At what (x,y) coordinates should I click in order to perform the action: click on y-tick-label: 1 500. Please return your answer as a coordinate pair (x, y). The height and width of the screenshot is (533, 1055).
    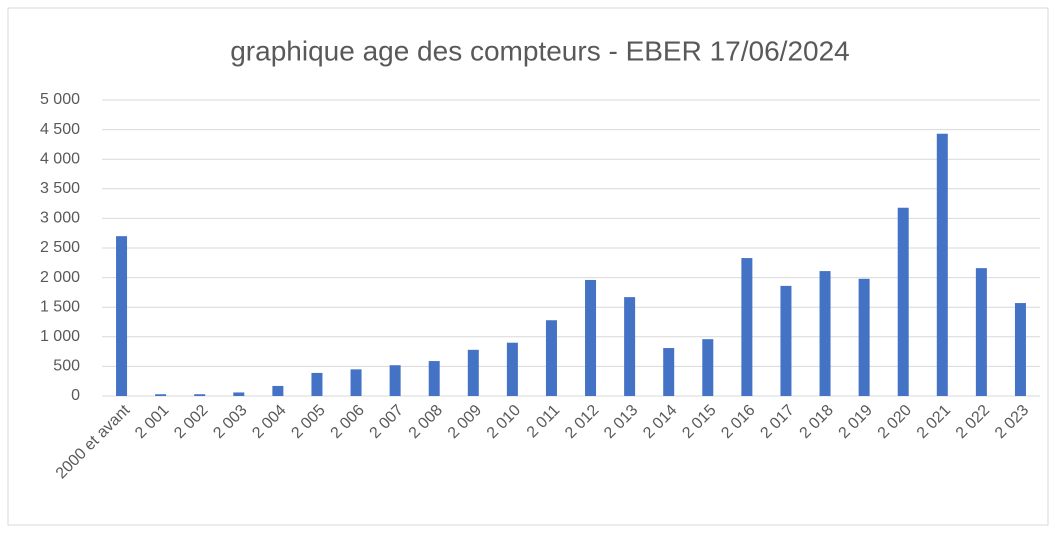
    Looking at the image, I should click on (60, 306).